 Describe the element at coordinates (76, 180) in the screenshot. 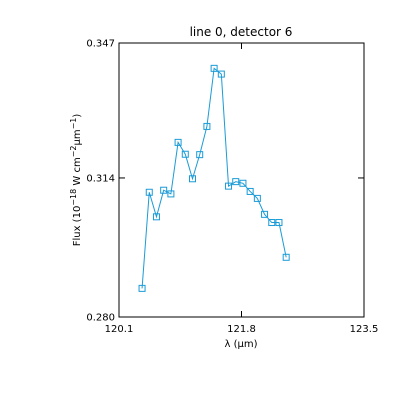

I see `y-axis-label: Flux (10−18 W cm−2μm−1)` at that location.